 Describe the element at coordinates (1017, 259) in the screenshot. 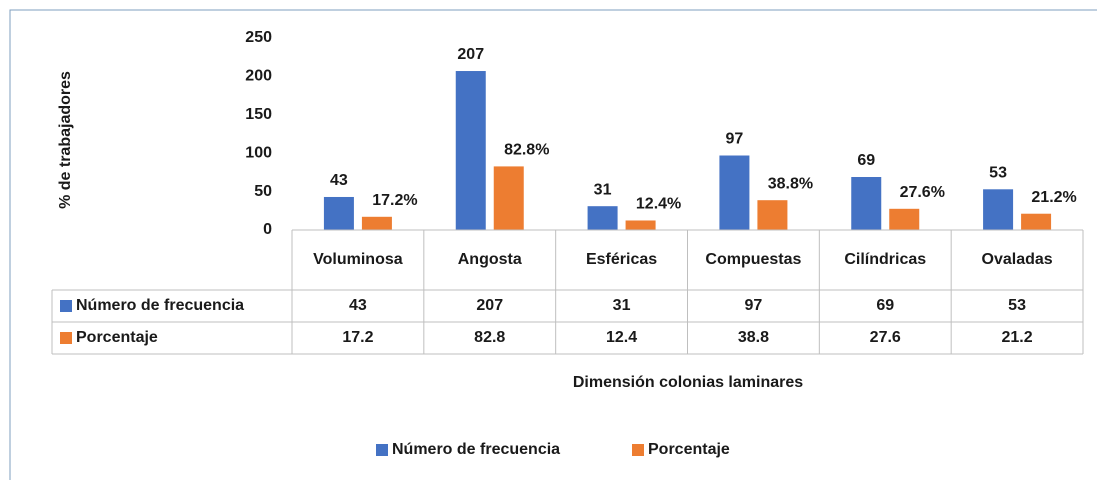

I see `x-tick-label: Ovaladas` at that location.